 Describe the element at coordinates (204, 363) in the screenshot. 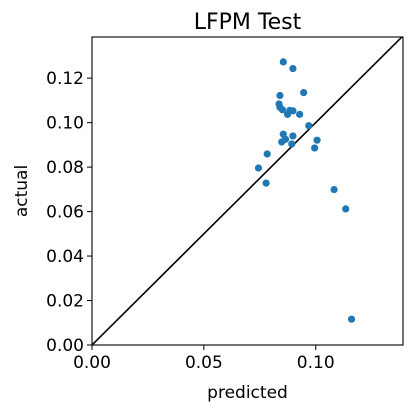

I see `x-tick-label: 0.05` at that location.